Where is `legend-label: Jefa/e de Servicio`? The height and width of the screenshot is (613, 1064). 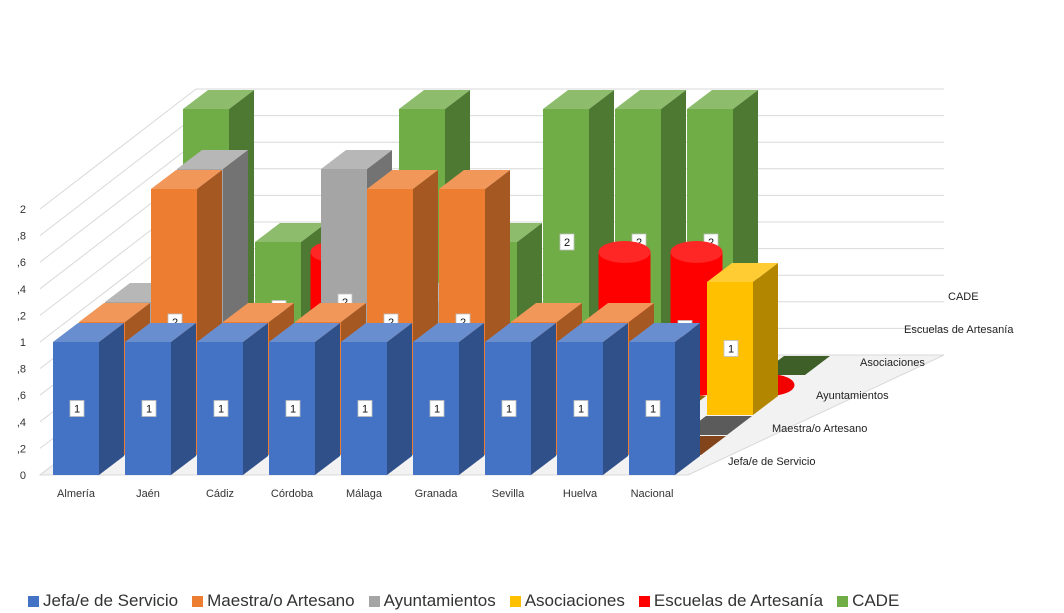
legend-label: Jefa/e de Servicio is located at coordinates (111, 600).